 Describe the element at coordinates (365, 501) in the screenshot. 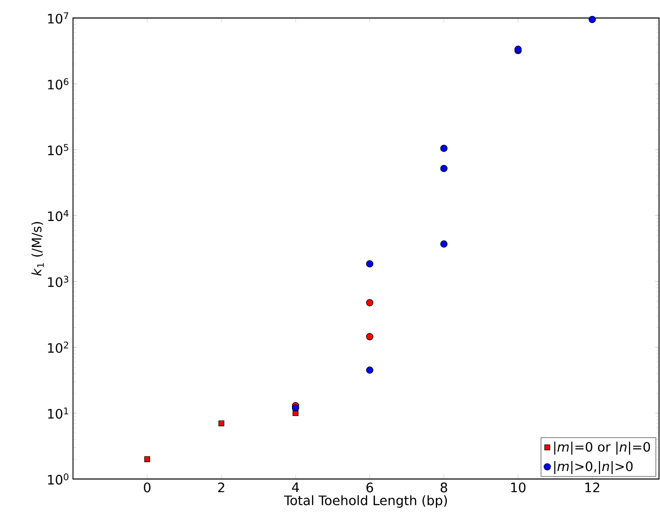

I see `x-axis-title: Total Toehold Length (bp)` at that location.